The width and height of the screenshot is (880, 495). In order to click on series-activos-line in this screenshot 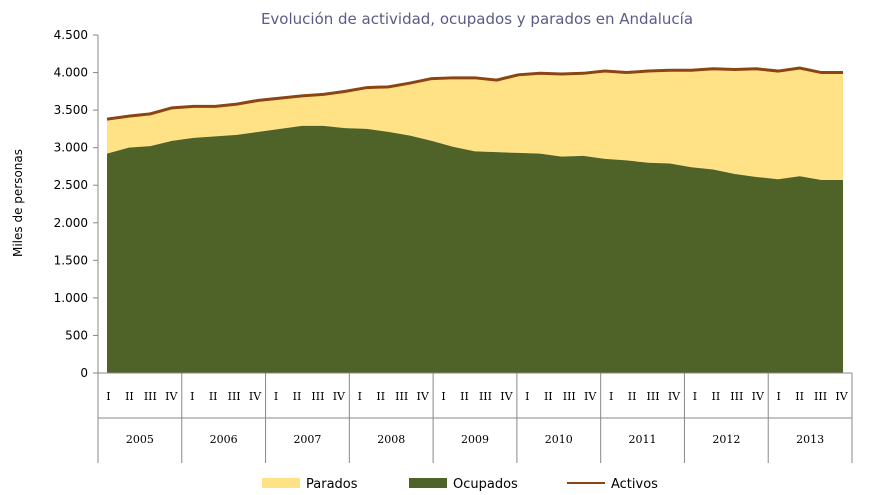, I will do `click(474, 93)`.